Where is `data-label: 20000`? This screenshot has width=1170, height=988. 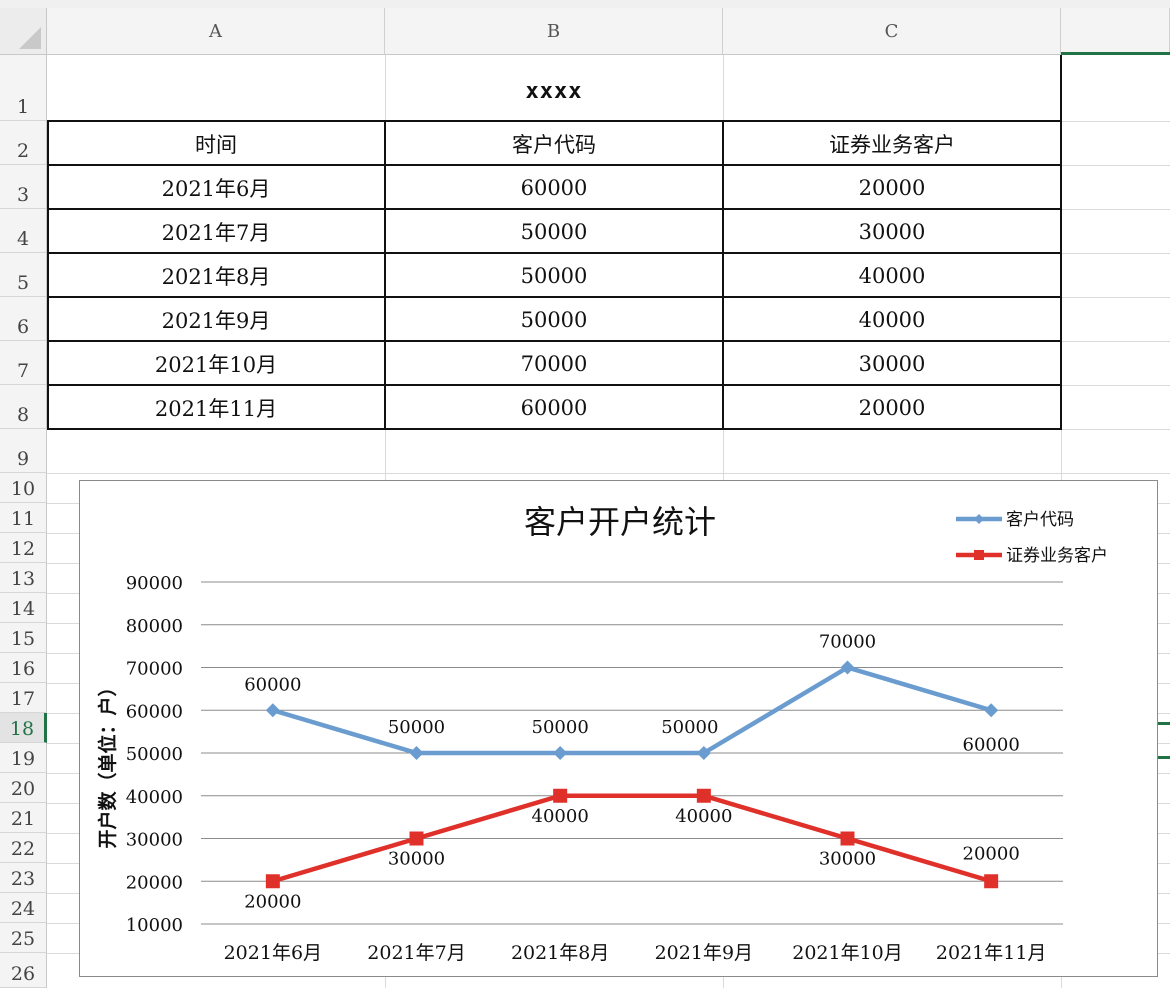
data-label: 20000 is located at coordinates (991, 853).